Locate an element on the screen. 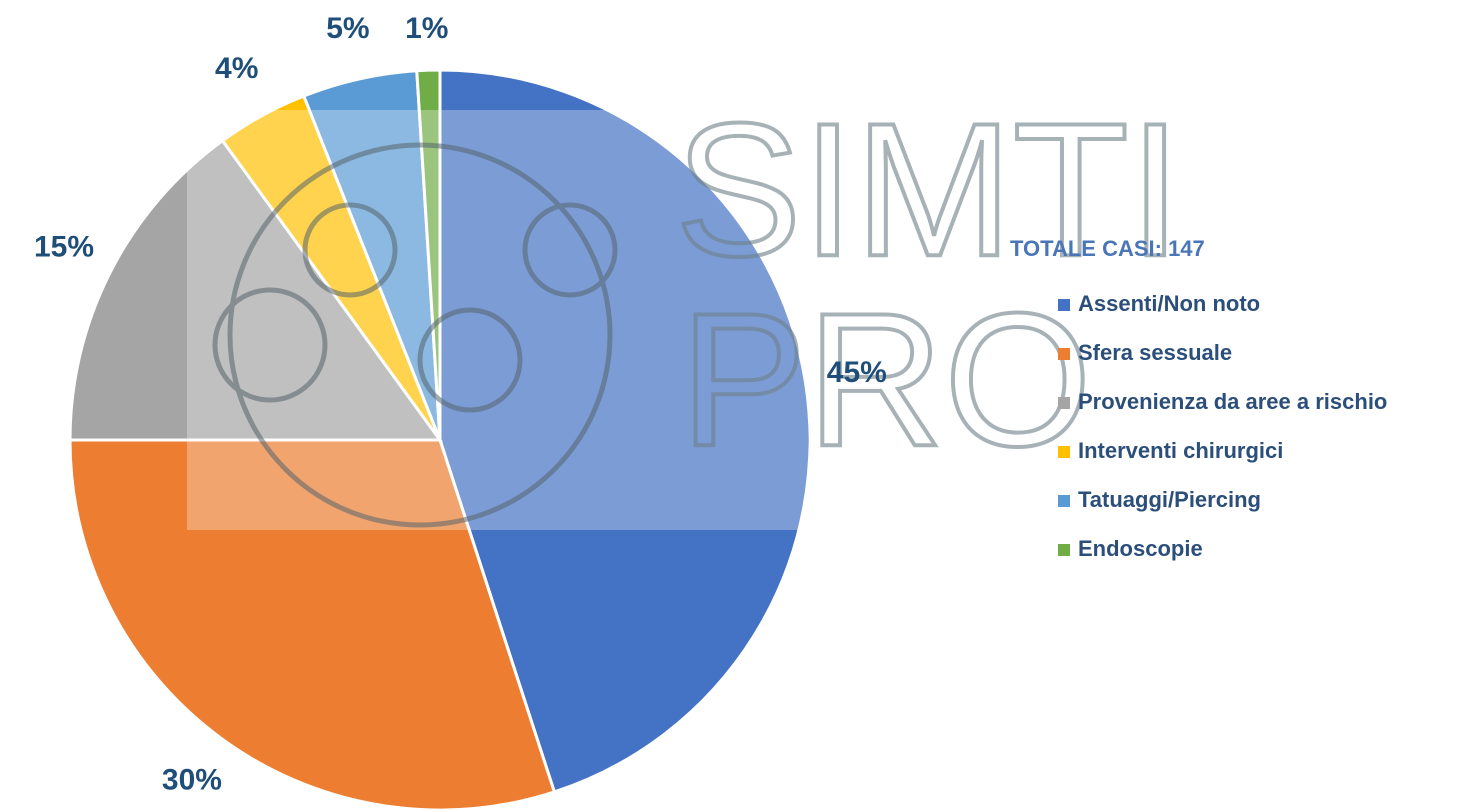 This screenshot has width=1471, height=810. data-label: 30% is located at coordinates (192, 779).